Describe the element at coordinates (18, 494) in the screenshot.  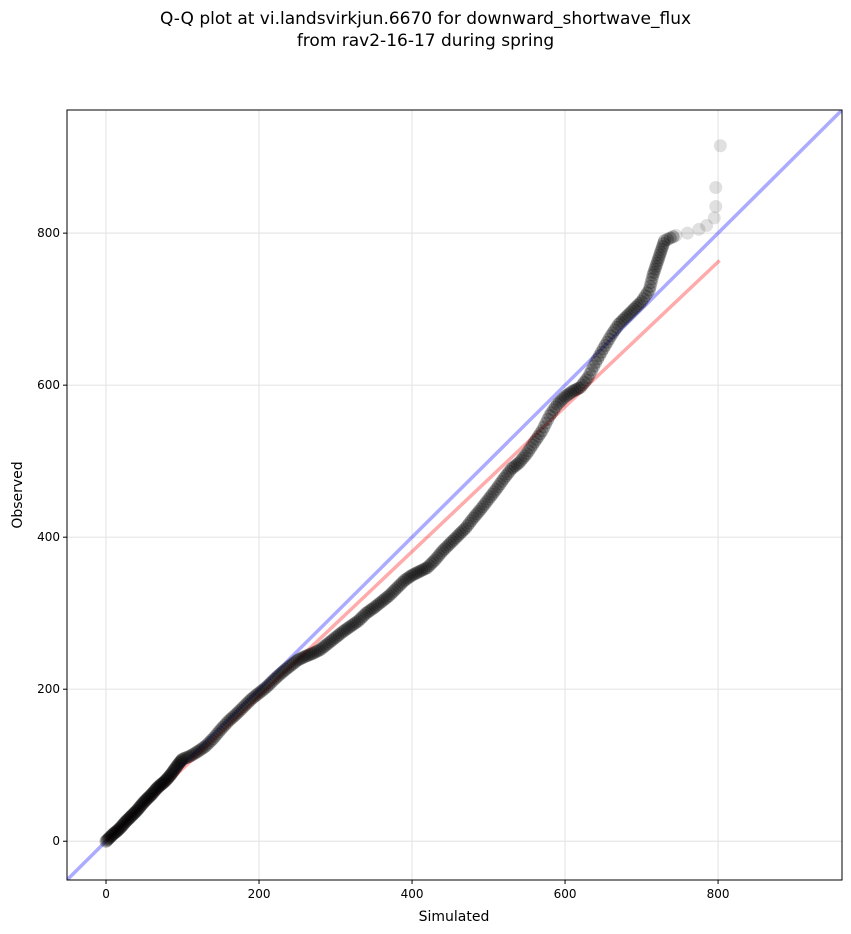
I see `y-axis-label: Observed` at that location.